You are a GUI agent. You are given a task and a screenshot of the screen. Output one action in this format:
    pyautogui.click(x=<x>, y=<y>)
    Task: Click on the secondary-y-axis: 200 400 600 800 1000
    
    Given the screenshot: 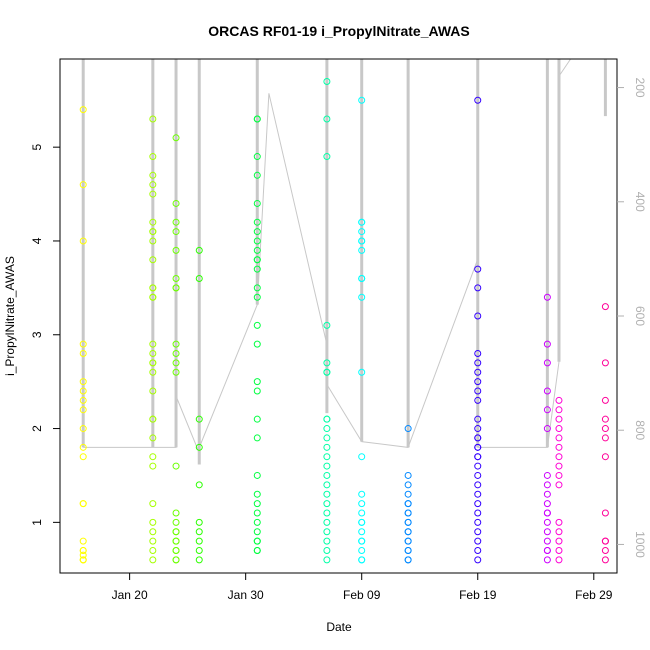 What is the action you would take?
    pyautogui.click(x=632, y=318)
    